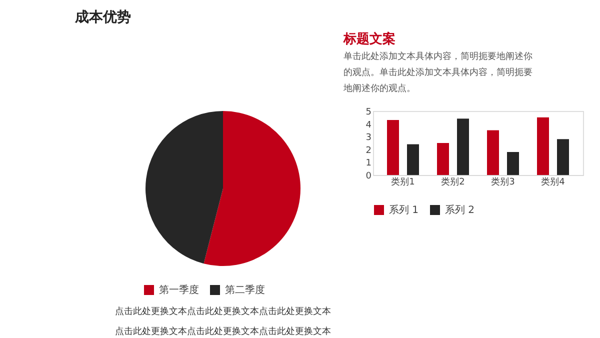 The height and width of the screenshot is (338, 600). Describe the element at coordinates (453, 182) in the screenshot. I see `x-tick-label: 类别2` at that location.